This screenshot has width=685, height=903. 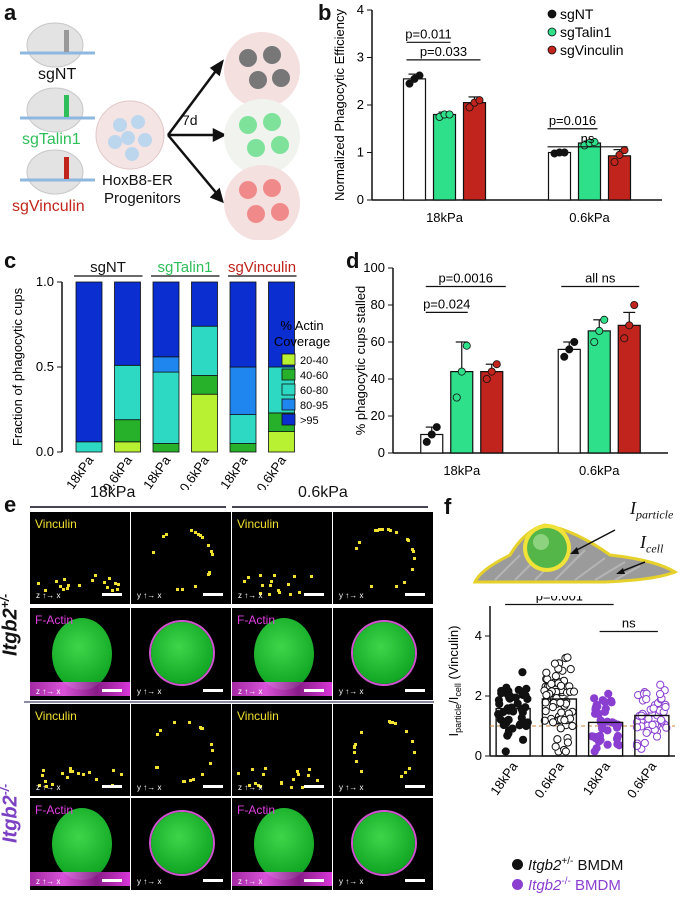 I want to click on y-tick-label: 1.0, so click(x=45, y=281).